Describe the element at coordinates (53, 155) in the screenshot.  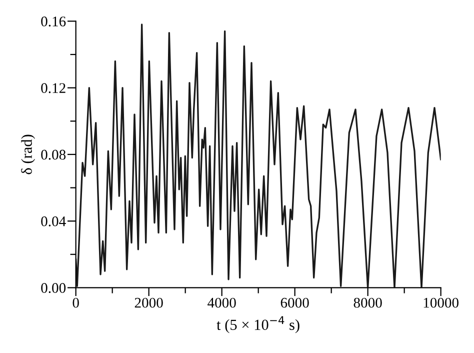
I see `y-tick-label: 0.08` at that location.